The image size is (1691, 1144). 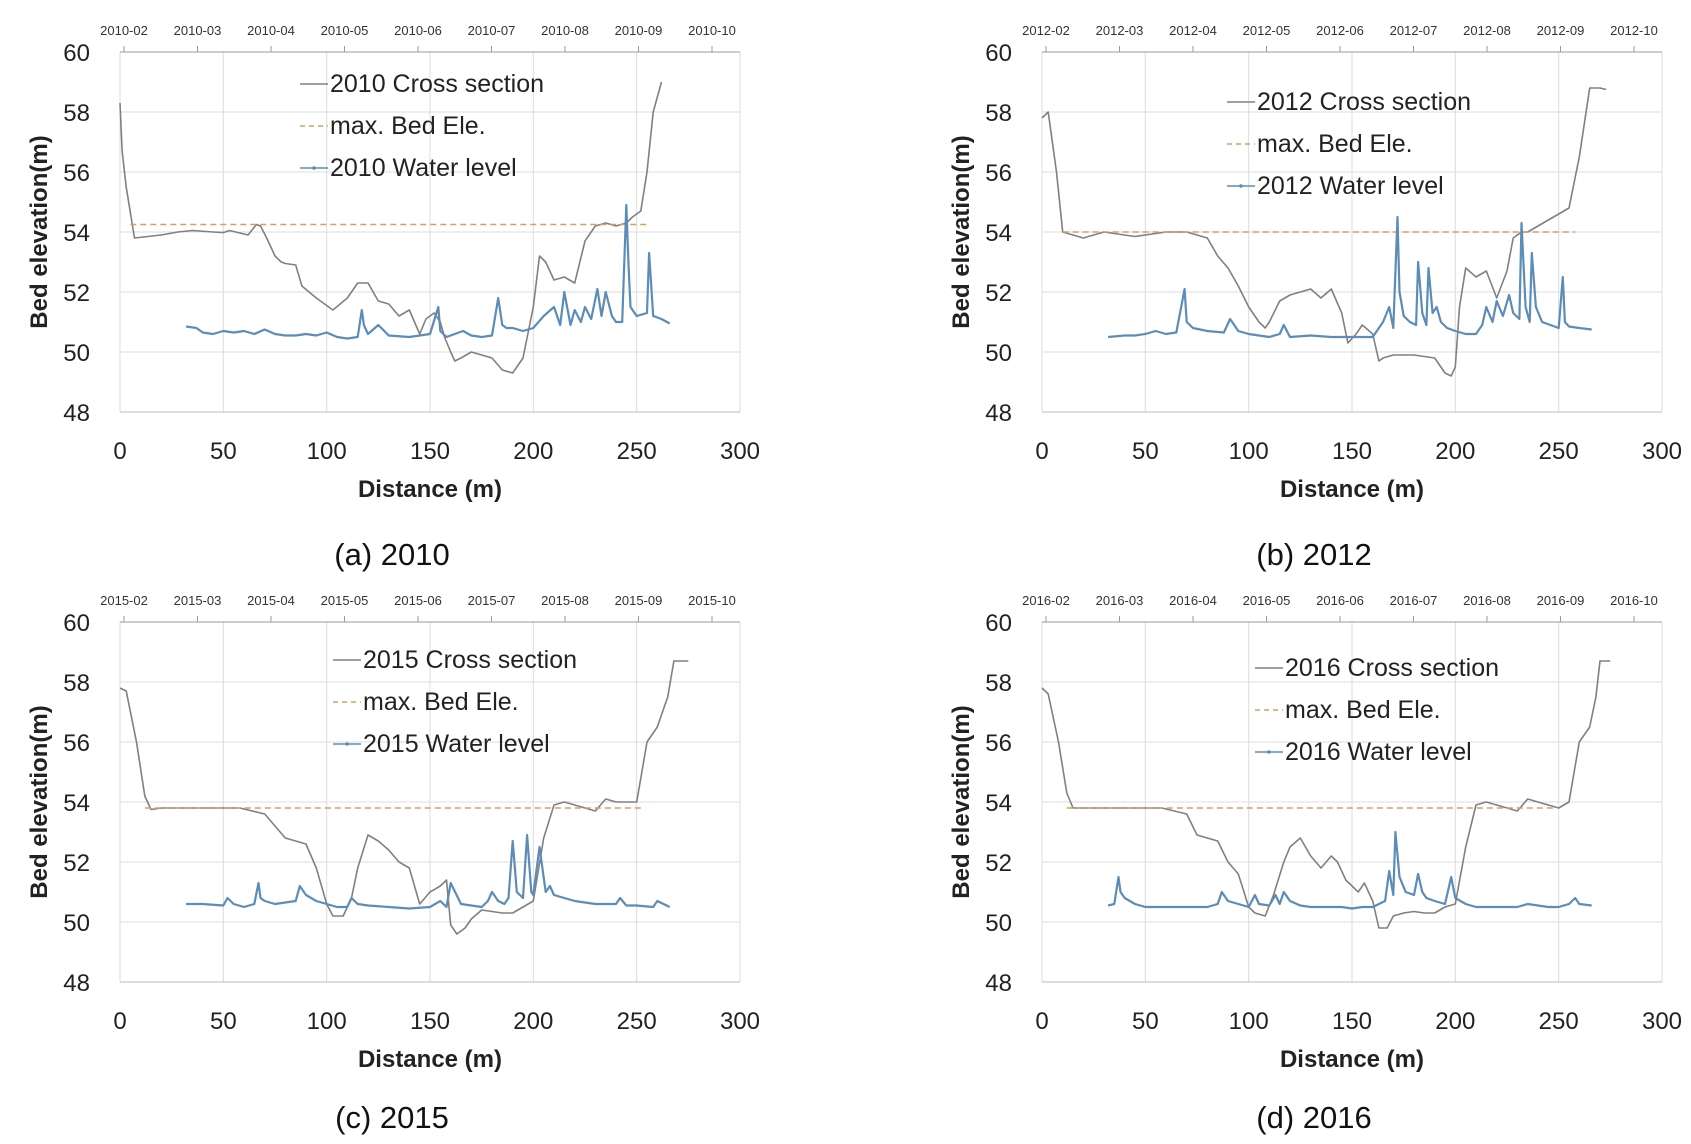 I want to click on top-axis-tick-label: 2010-04, so click(x=271, y=30).